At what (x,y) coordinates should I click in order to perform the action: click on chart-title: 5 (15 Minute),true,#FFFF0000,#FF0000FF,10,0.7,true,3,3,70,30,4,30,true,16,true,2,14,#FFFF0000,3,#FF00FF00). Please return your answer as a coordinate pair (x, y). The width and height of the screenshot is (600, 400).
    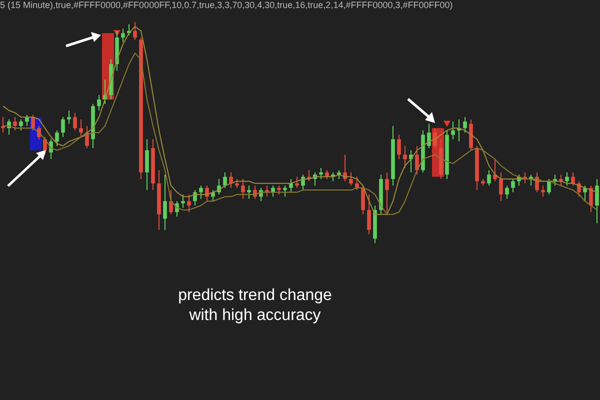
    Looking at the image, I should click on (226, 5).